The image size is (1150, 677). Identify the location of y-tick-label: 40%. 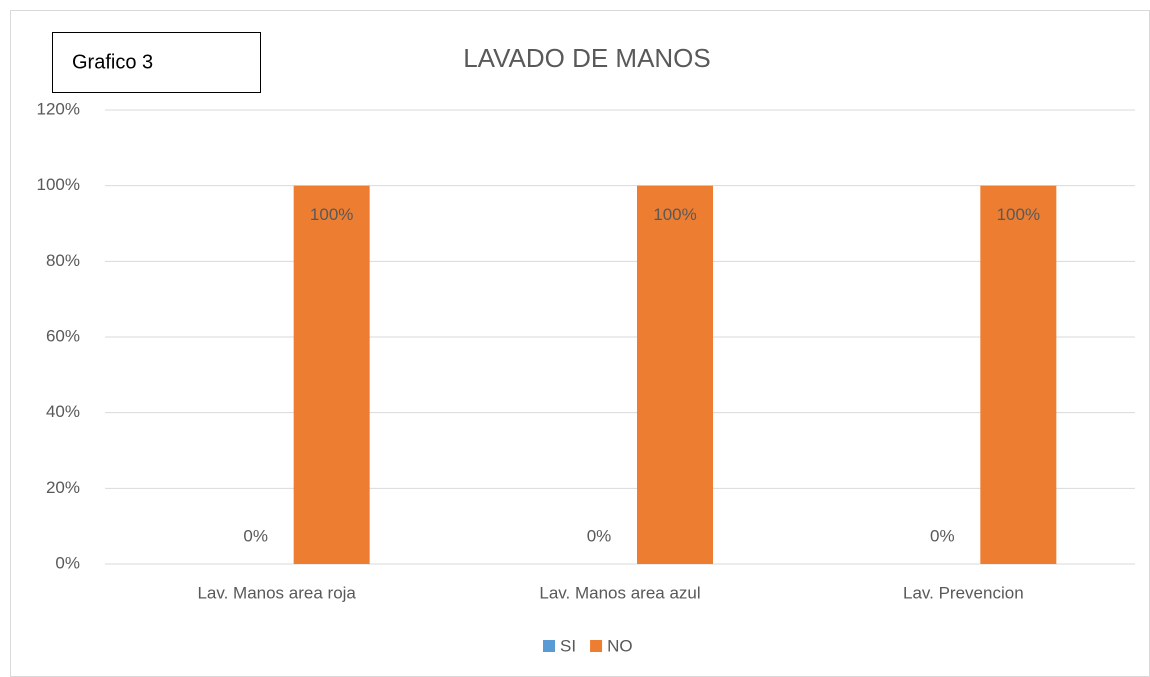
(63, 411).